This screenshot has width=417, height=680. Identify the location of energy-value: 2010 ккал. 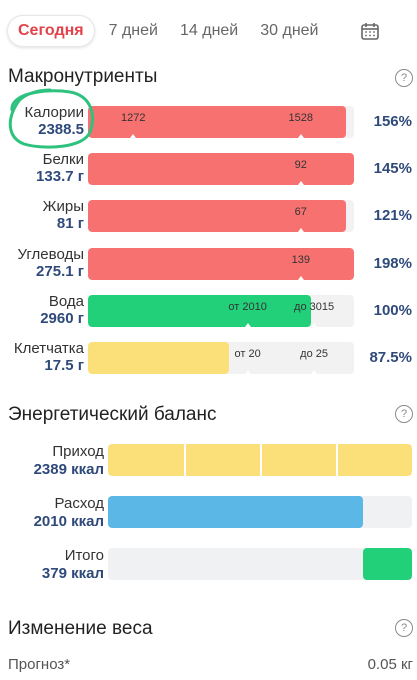
(68, 521).